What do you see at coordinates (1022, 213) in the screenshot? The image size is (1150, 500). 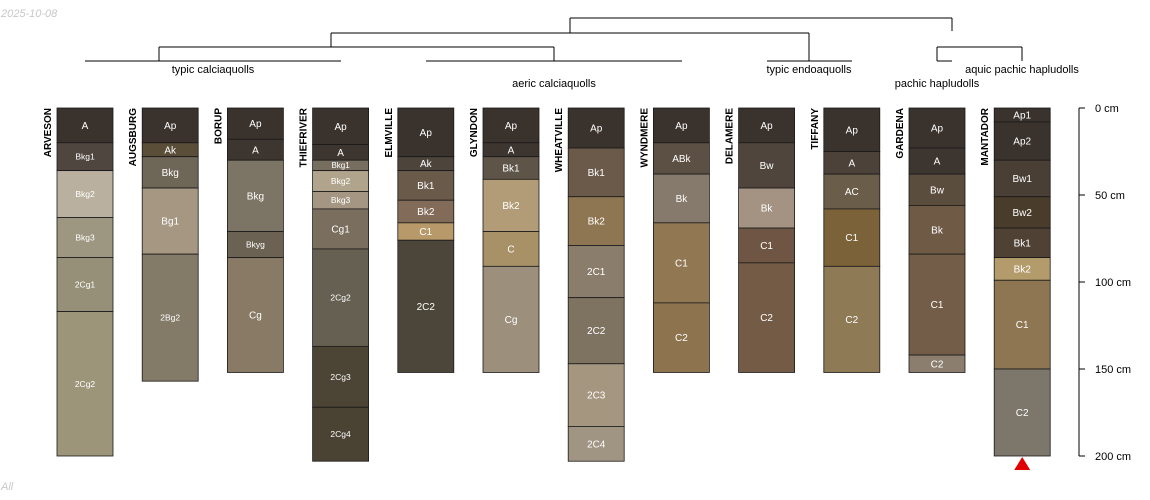 I see `horizon-label-mantador-bw2: Bw2` at bounding box center [1022, 213].